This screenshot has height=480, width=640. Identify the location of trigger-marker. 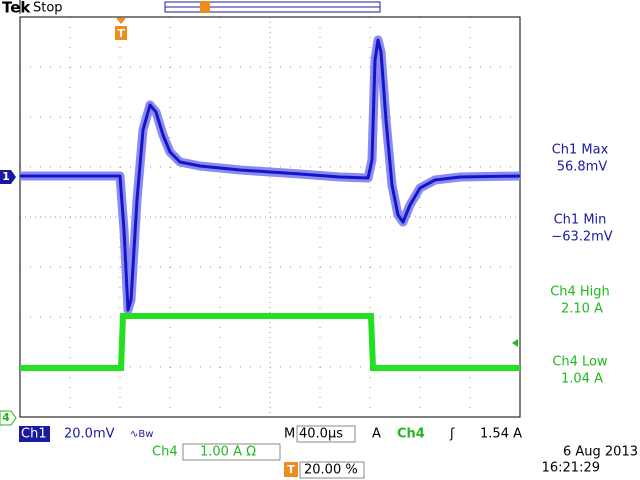
(121, 33).